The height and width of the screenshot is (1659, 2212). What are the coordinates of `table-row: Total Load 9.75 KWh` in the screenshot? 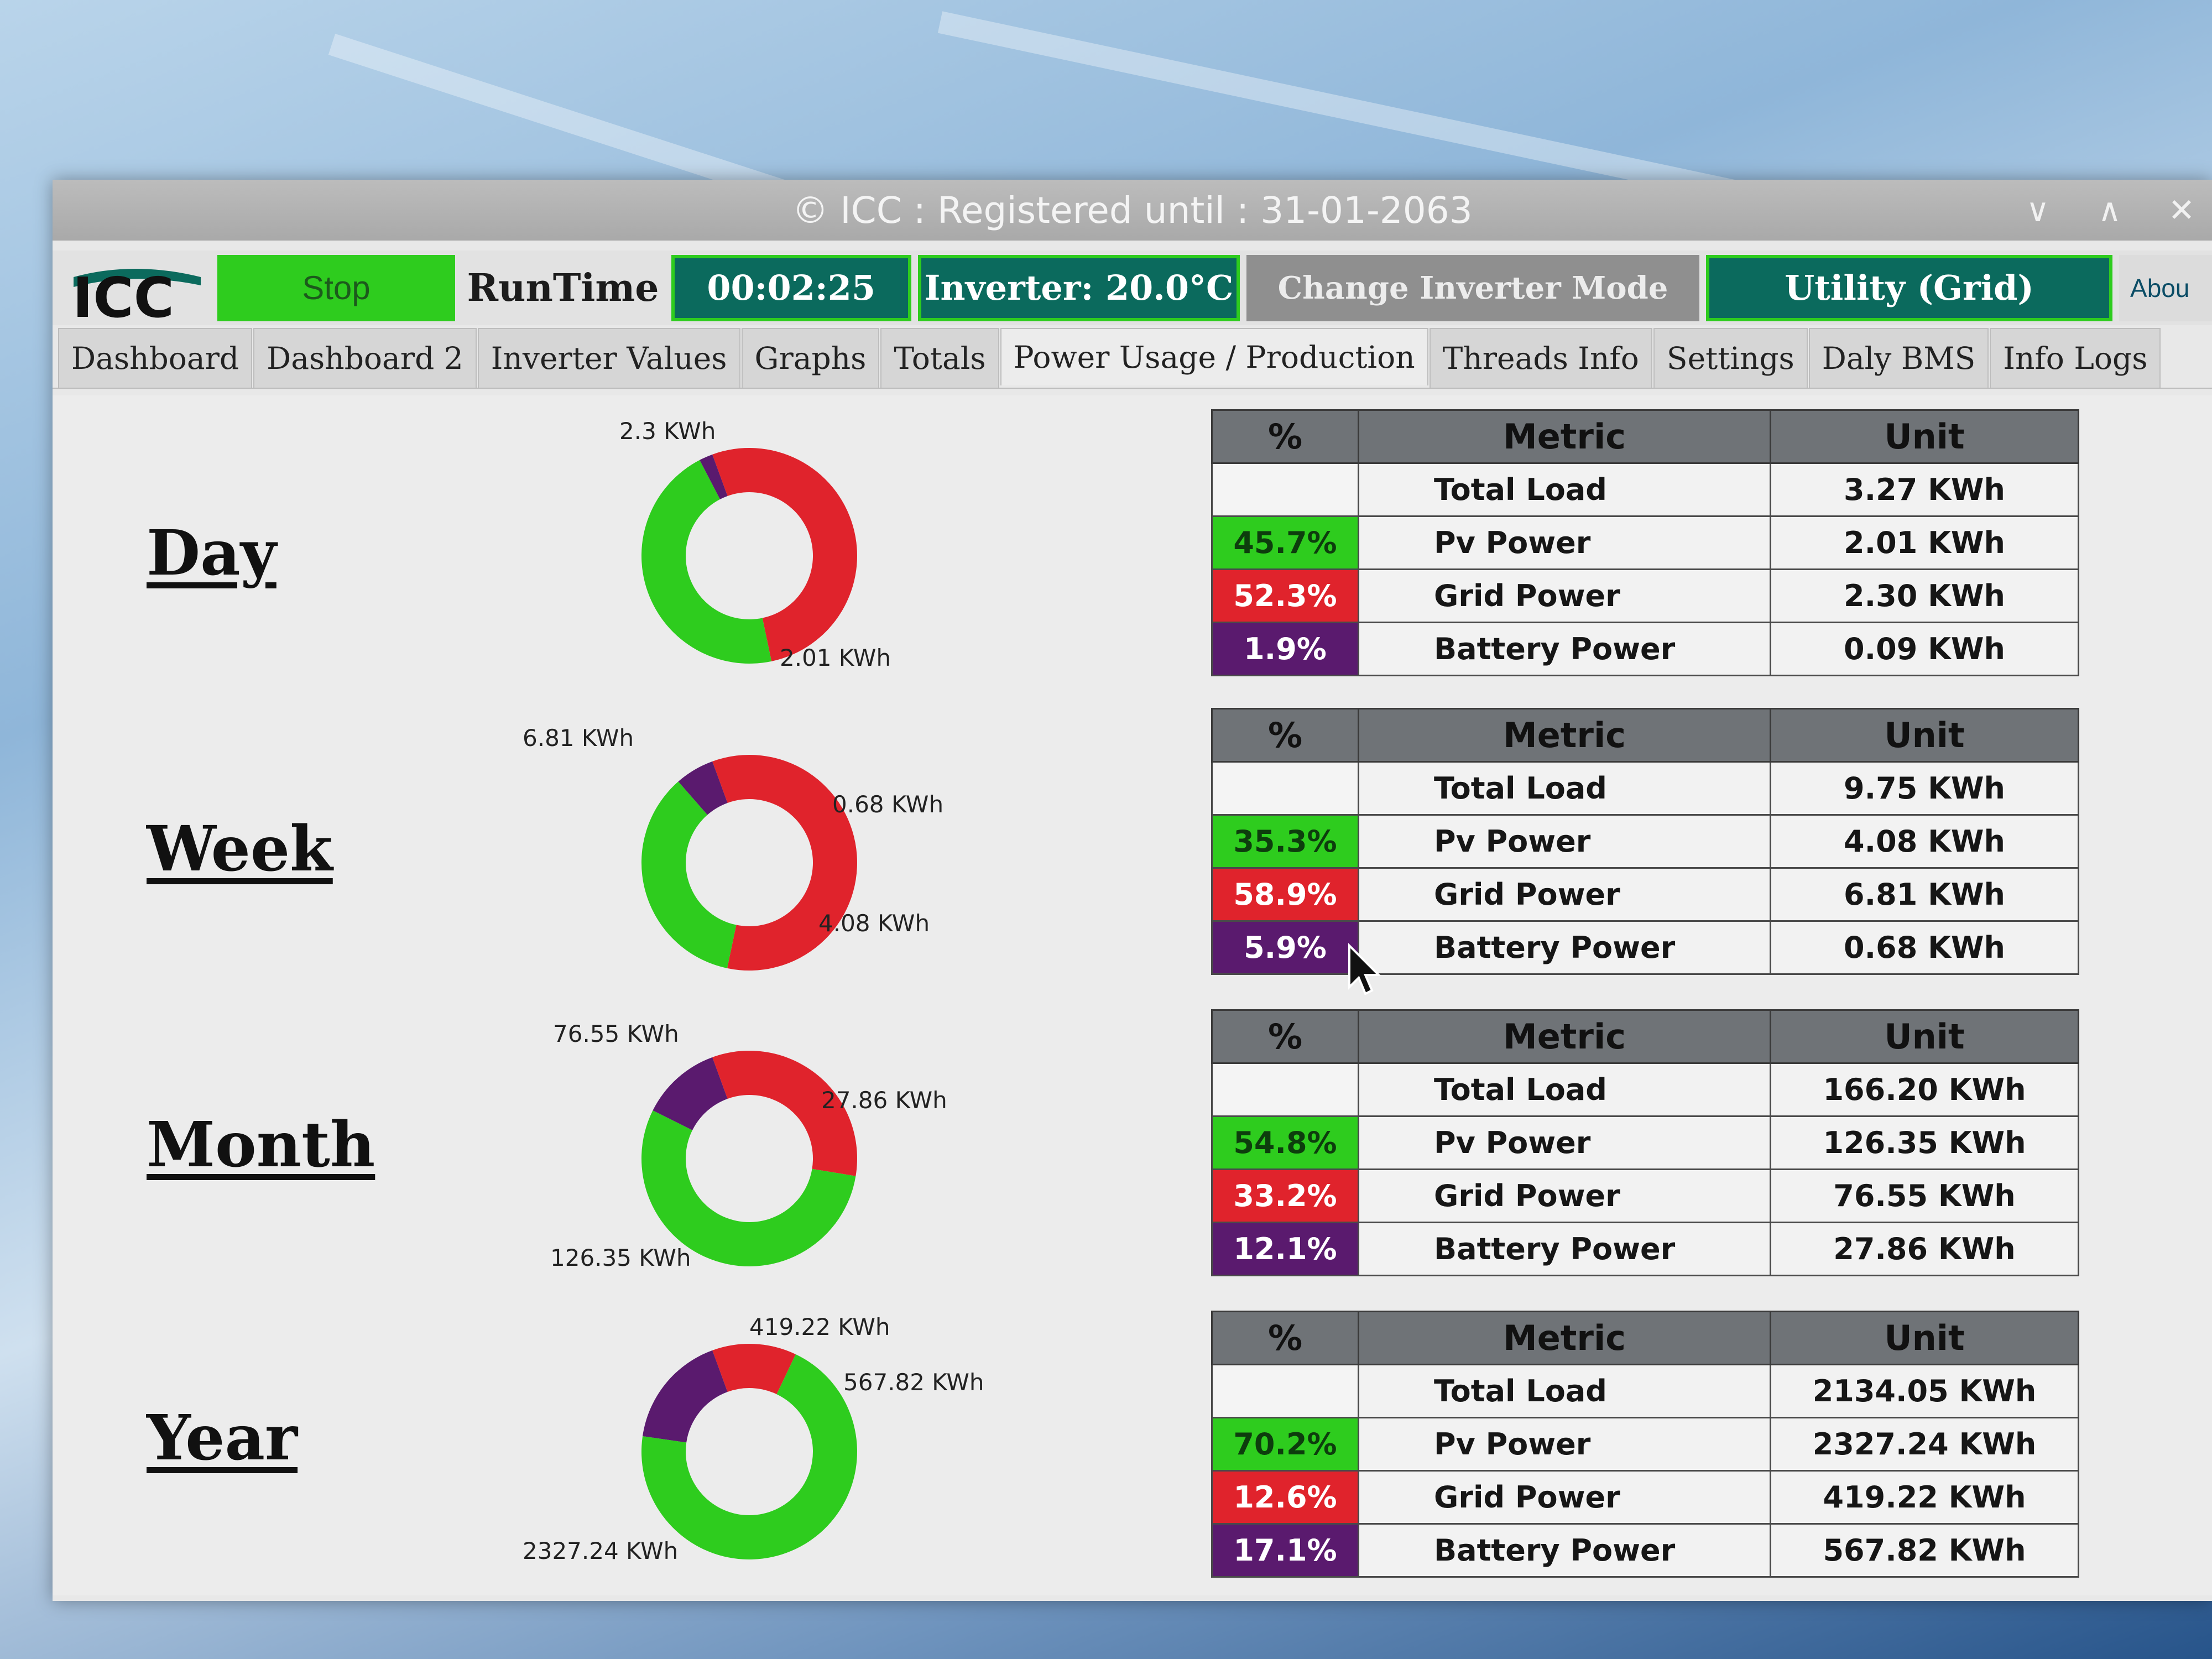 It's located at (1645, 789).